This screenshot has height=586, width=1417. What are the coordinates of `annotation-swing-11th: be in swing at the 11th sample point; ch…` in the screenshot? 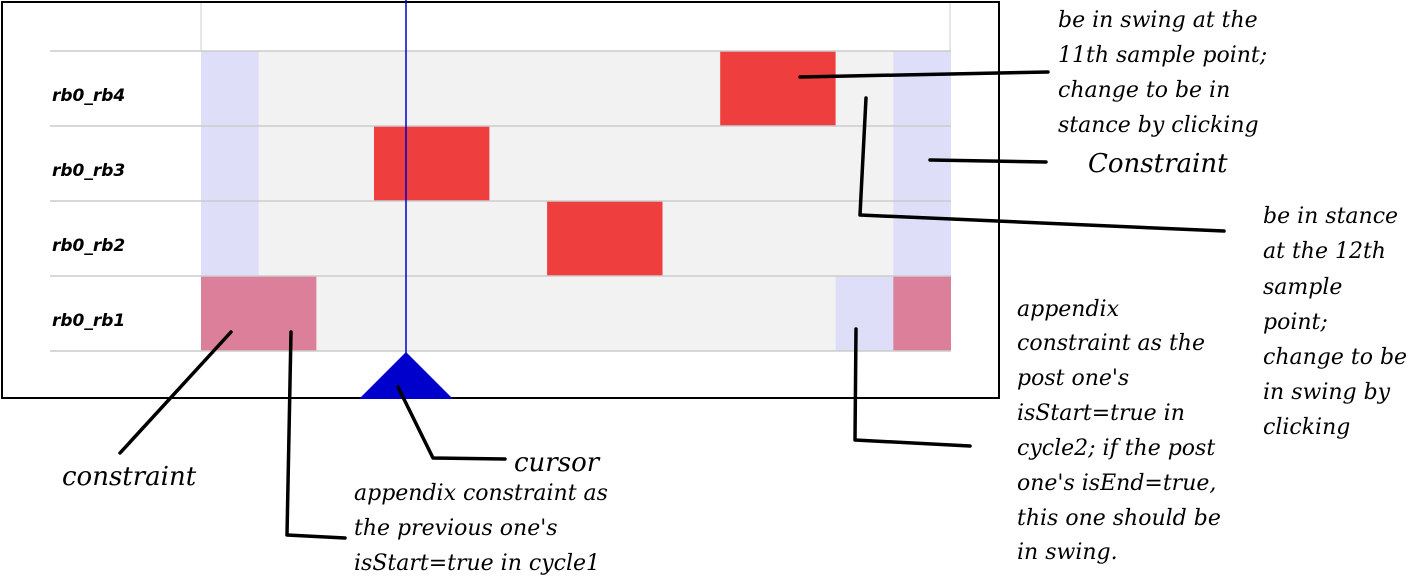 It's located at (1162, 73).